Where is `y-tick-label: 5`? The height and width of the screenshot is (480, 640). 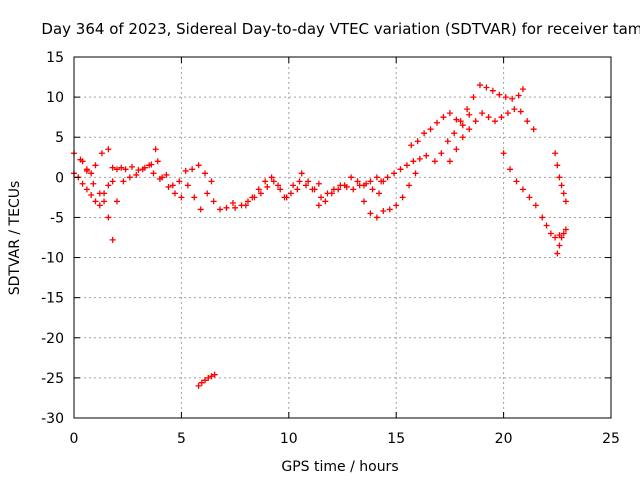
y-tick-label: 5 is located at coordinates (59, 138).